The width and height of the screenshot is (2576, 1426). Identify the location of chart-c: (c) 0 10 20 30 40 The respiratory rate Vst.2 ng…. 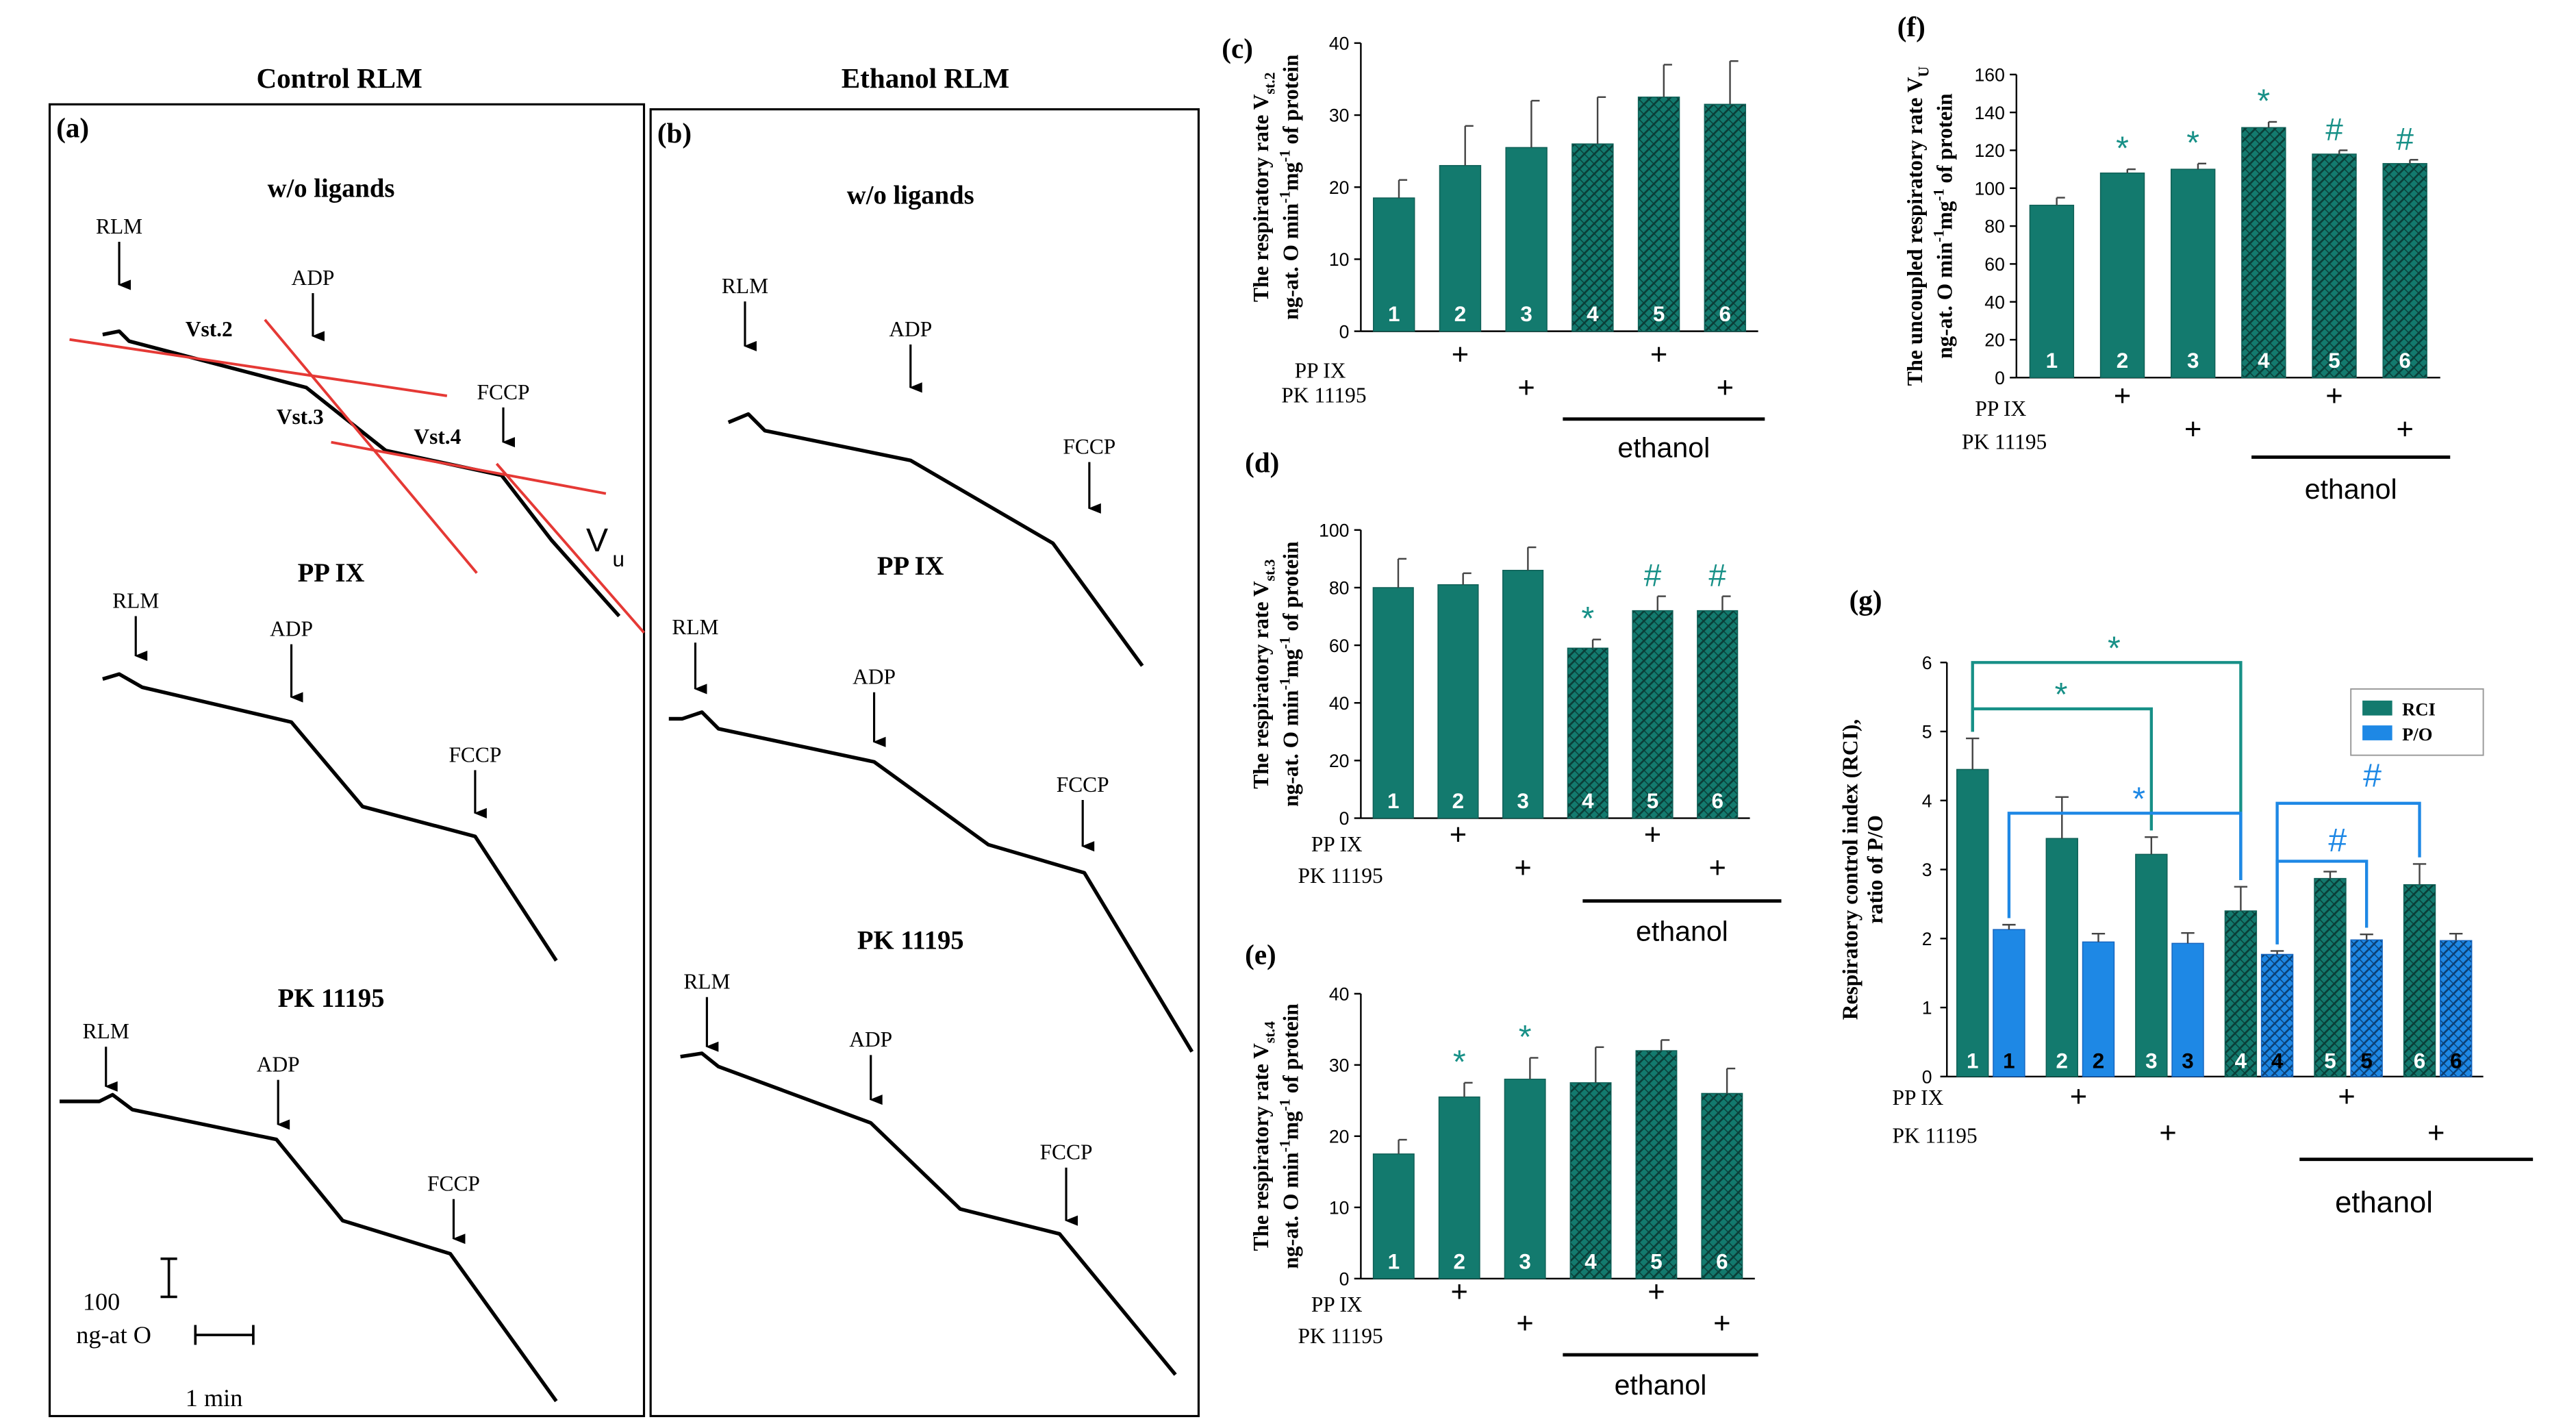
(1493, 248).